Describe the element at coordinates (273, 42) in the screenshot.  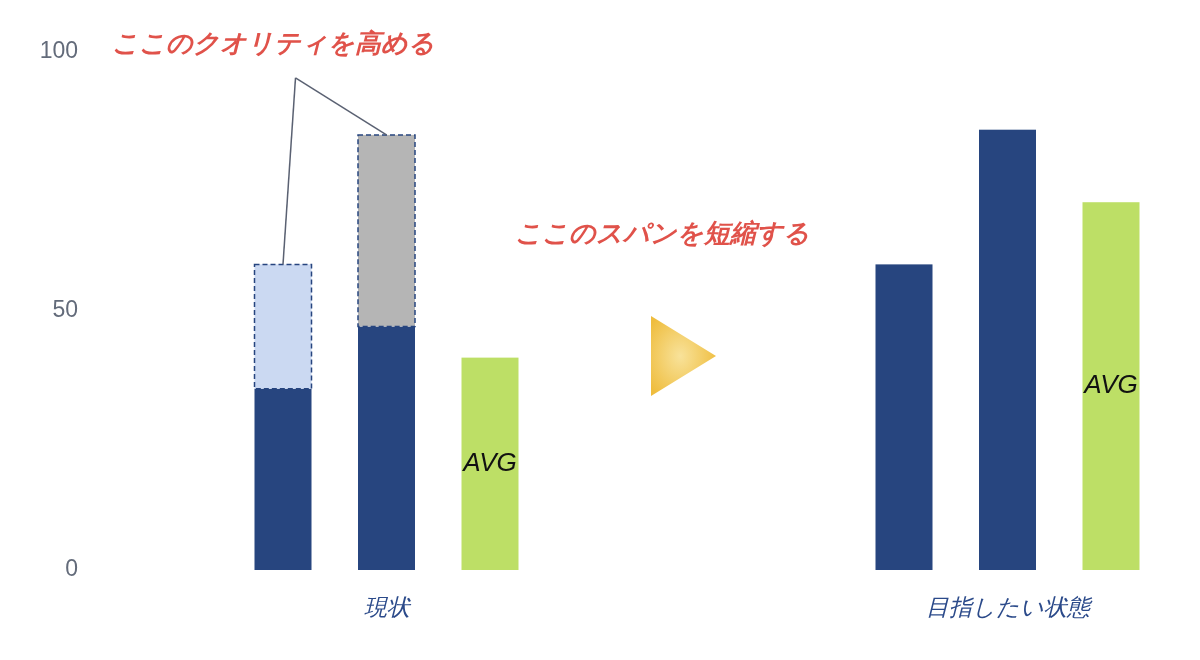
I see `annotation: ここのクオリティを高める` at that location.